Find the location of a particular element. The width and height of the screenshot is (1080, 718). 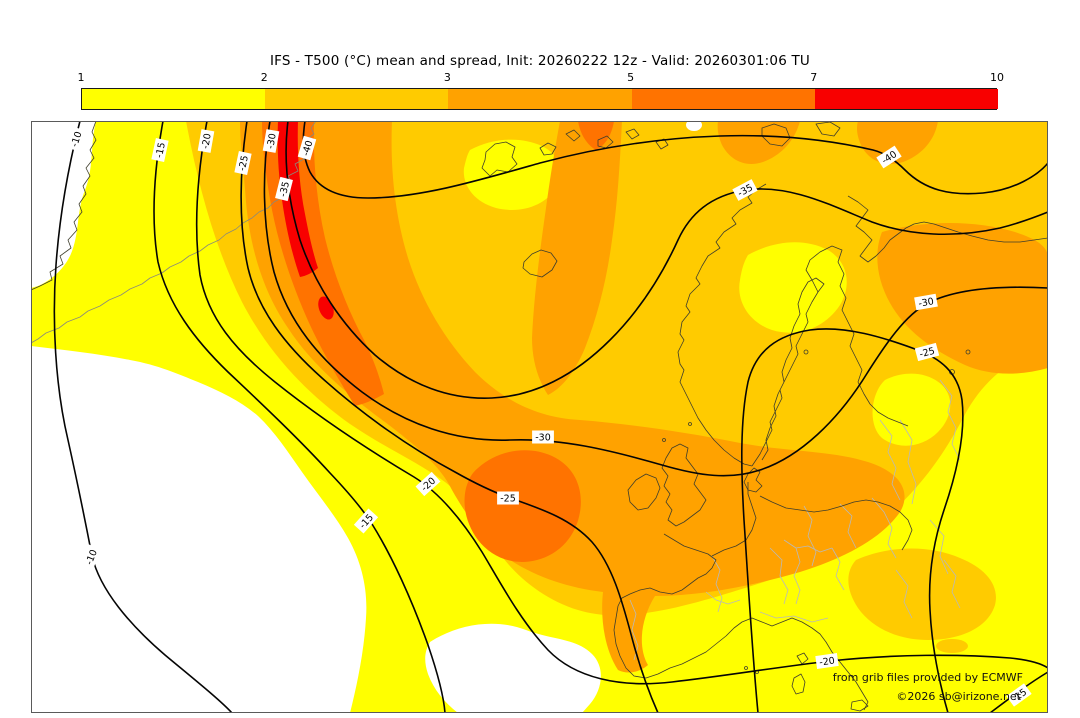

greenland-ice-edge is located at coordinates (64, 206).